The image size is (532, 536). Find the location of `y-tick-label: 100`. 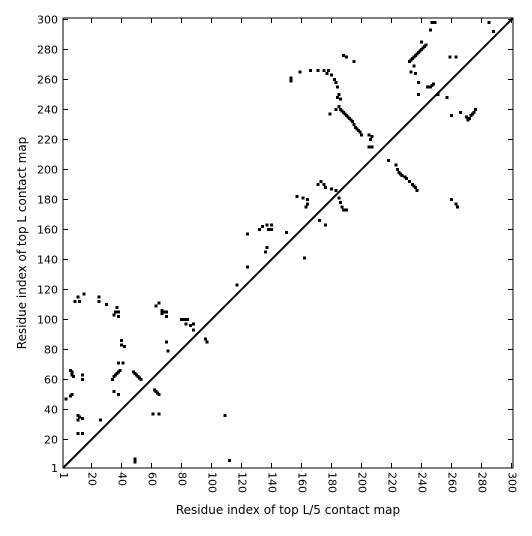

y-tick-label: 100 is located at coordinates (47, 320).